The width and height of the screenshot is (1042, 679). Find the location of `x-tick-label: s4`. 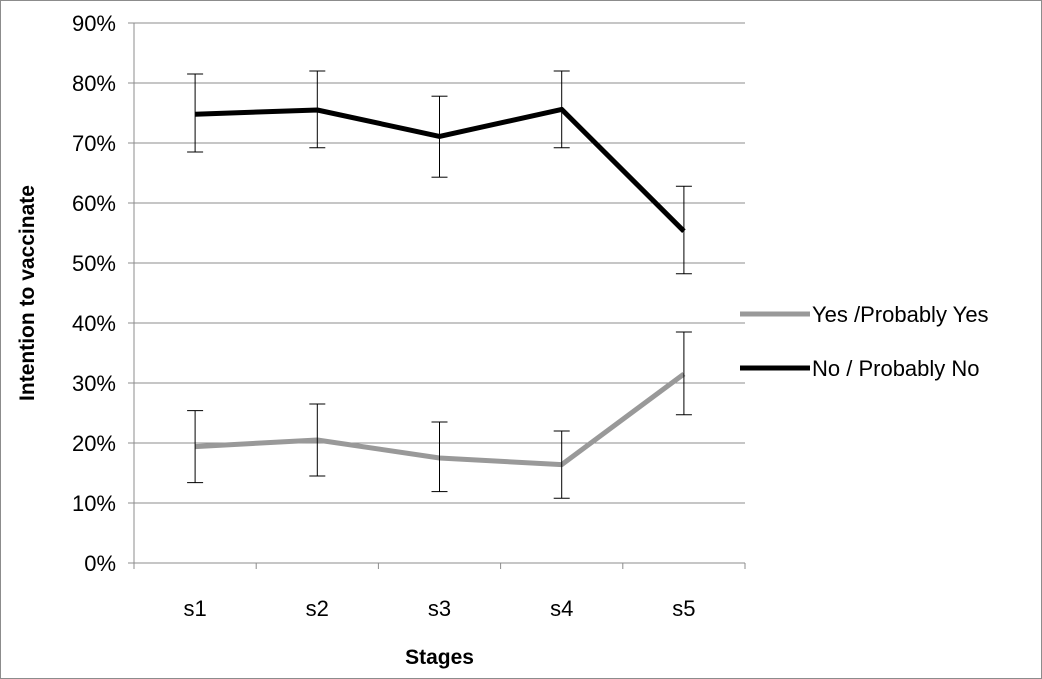

x-tick-label: s4 is located at coordinates (561, 608).